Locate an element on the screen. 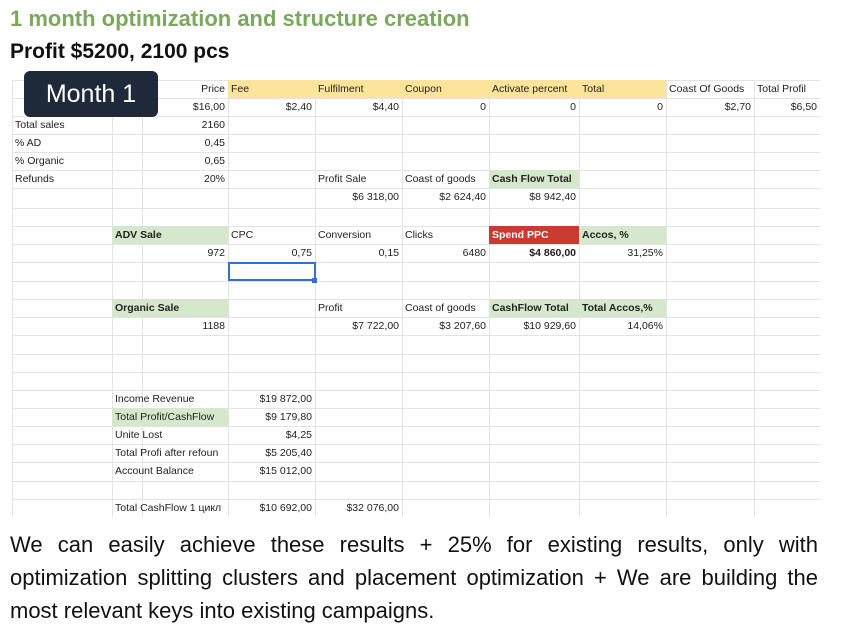 This screenshot has height=634, width=848. value-coupon: 0 is located at coordinates (483, 107).